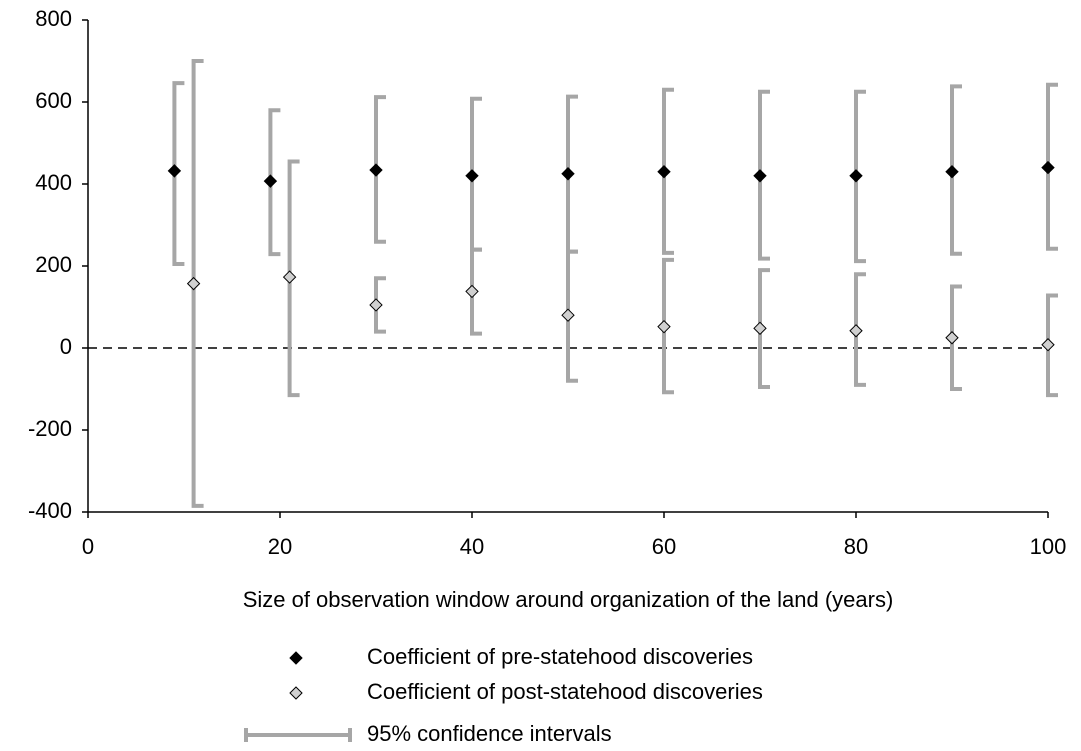  What do you see at coordinates (472, 546) in the screenshot?
I see `x-tick-label: 40` at bounding box center [472, 546].